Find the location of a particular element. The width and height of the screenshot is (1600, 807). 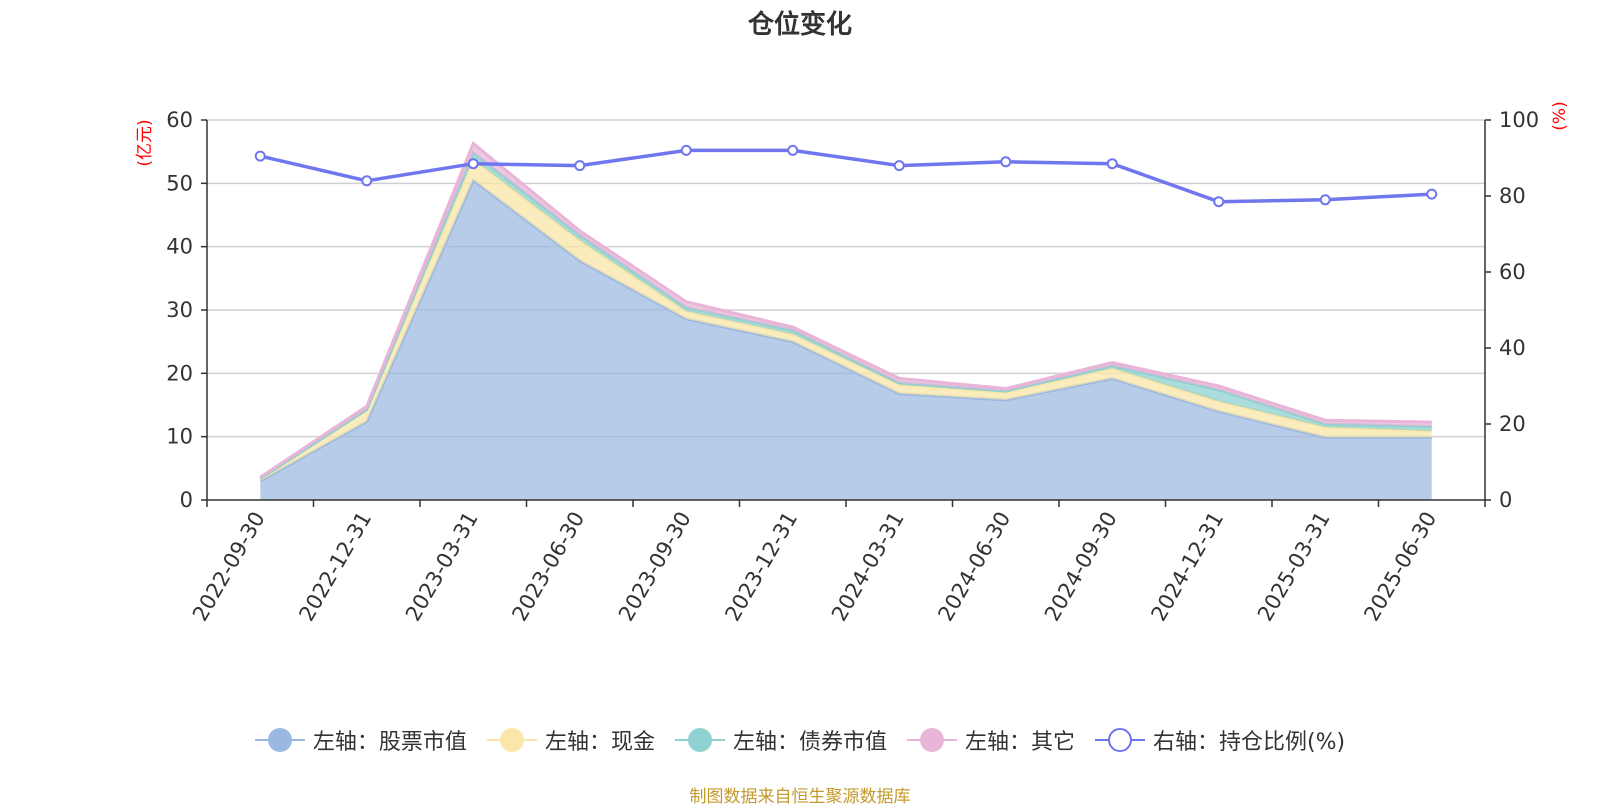

x-tick-label: 2023-06-30 is located at coordinates (548, 567).